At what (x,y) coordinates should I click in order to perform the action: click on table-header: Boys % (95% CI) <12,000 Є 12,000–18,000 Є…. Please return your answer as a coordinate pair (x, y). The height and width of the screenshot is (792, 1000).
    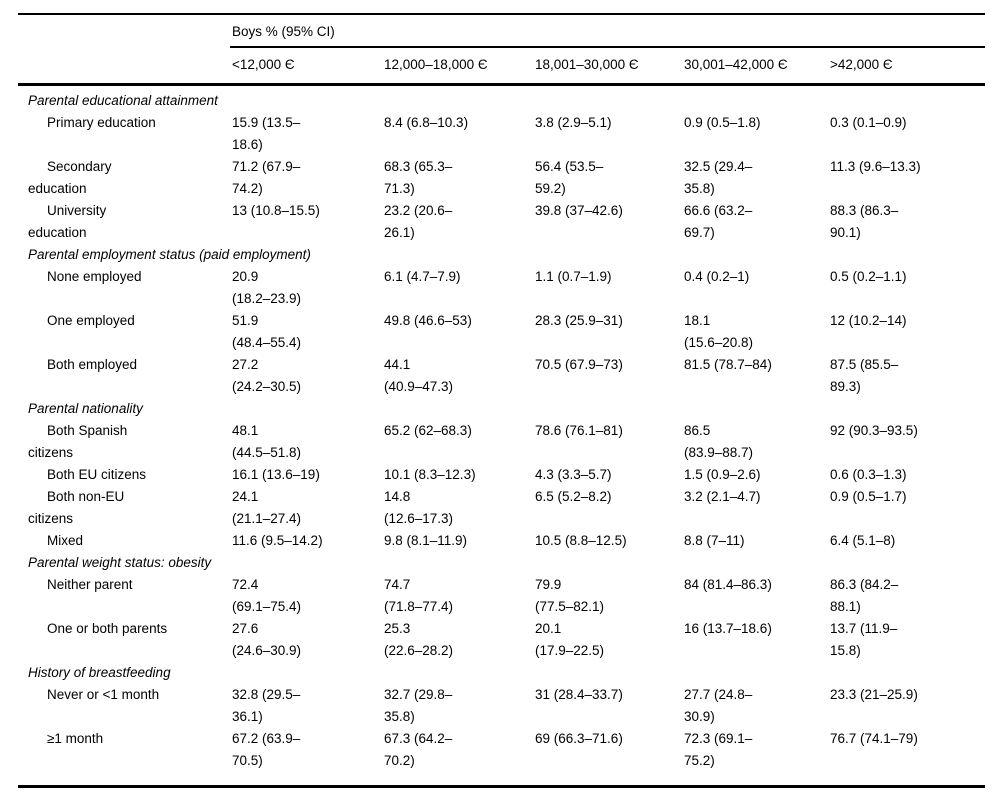
    Looking at the image, I should click on (502, 50).